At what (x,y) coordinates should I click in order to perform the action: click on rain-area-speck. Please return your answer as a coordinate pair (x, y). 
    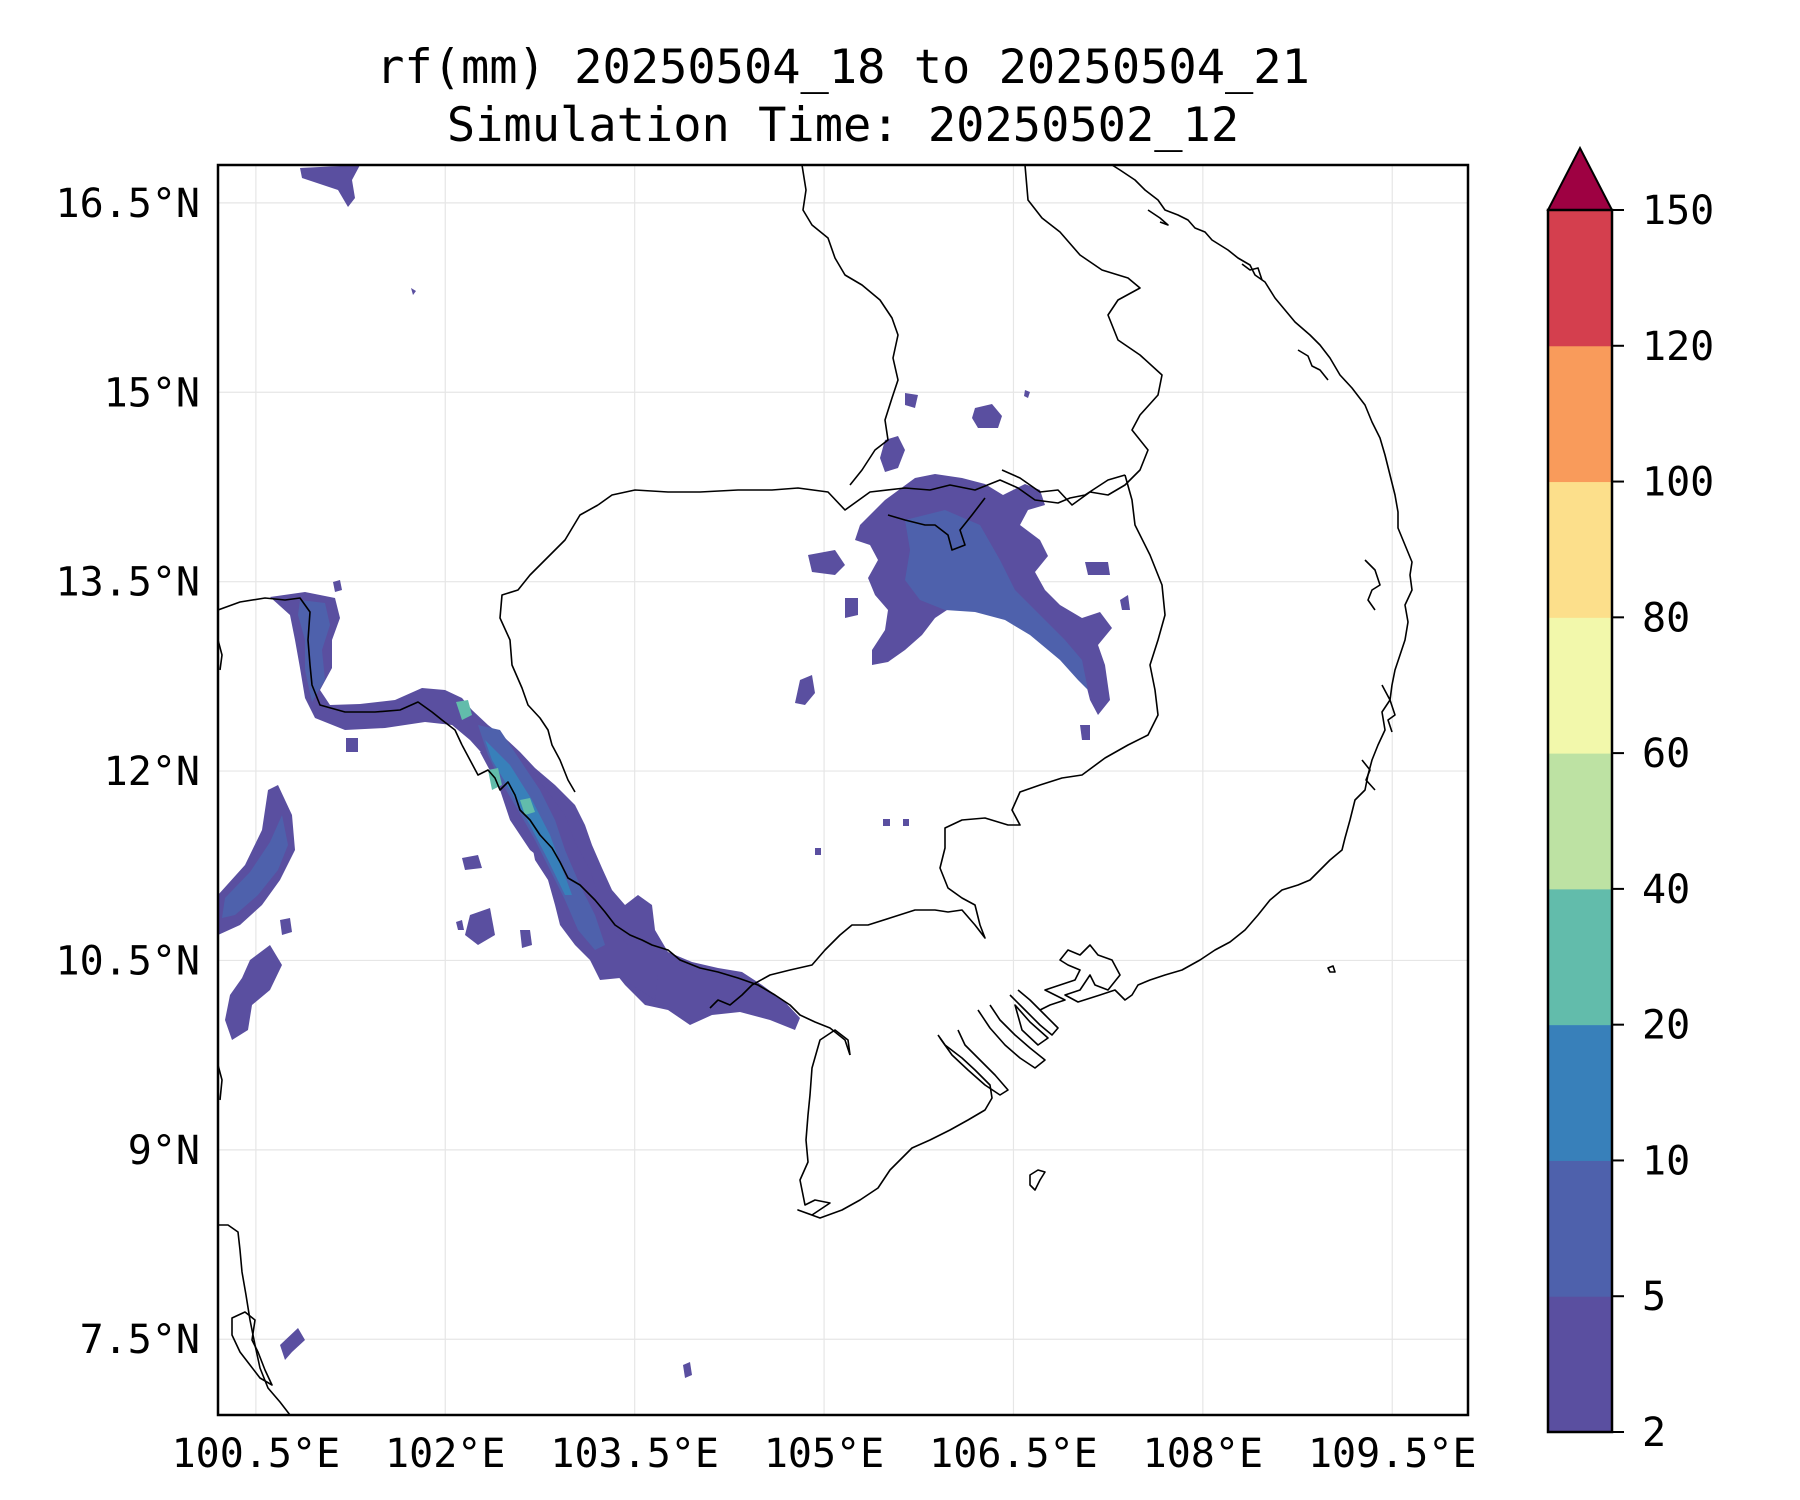
    Looking at the image, I should click on (413, 291).